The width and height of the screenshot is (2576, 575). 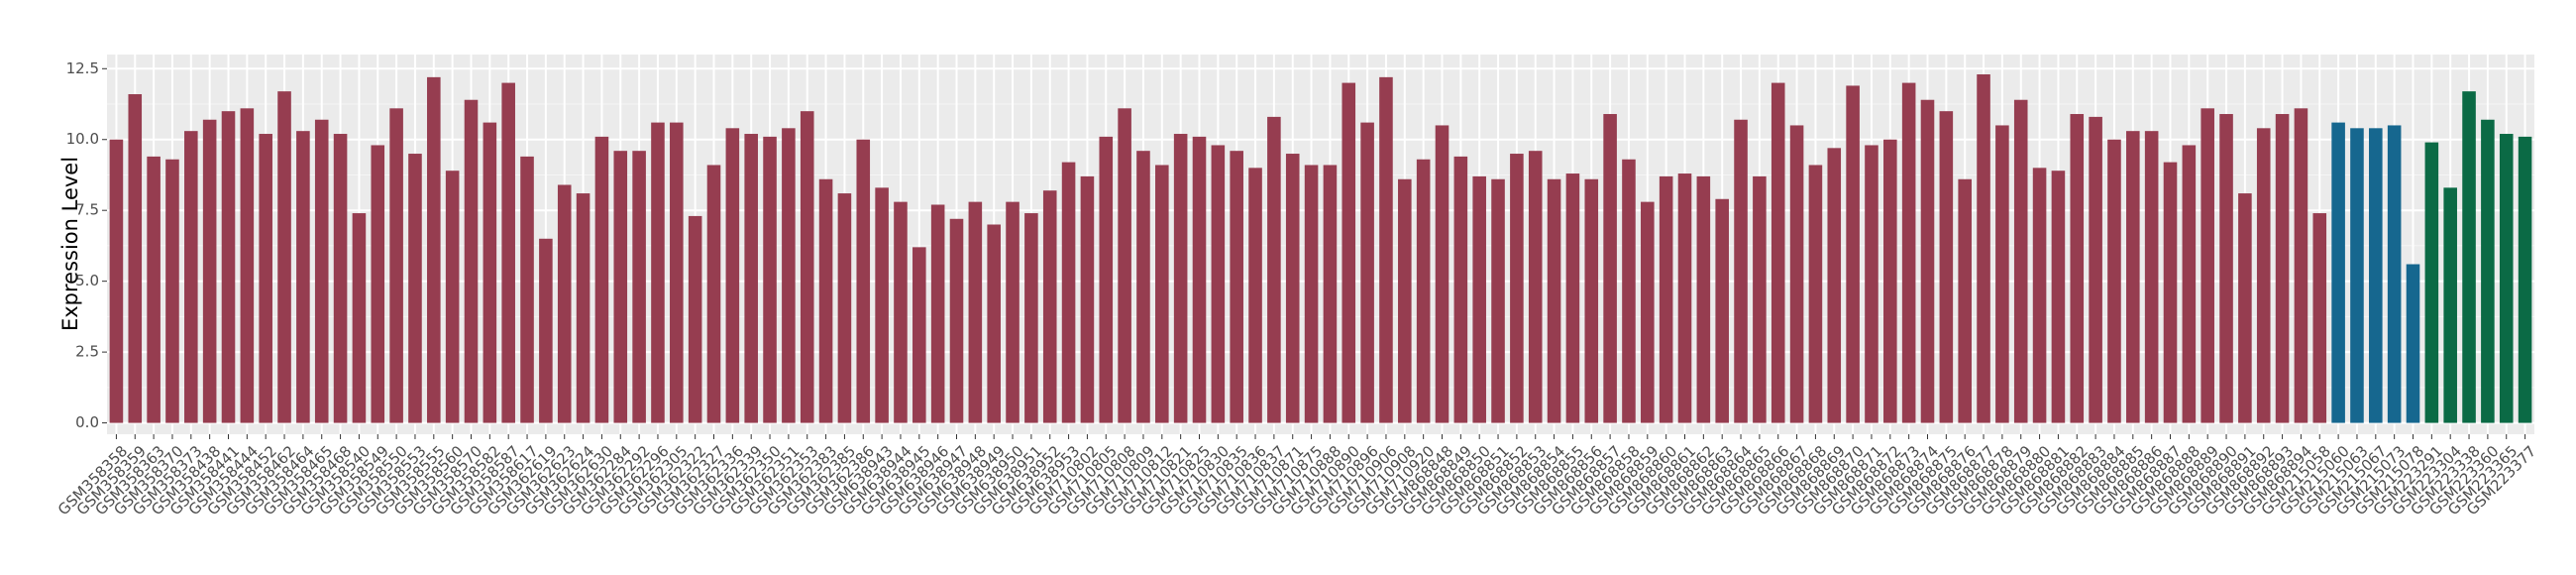 What do you see at coordinates (87, 422) in the screenshot?
I see `y-tick-label: 0.0` at bounding box center [87, 422].